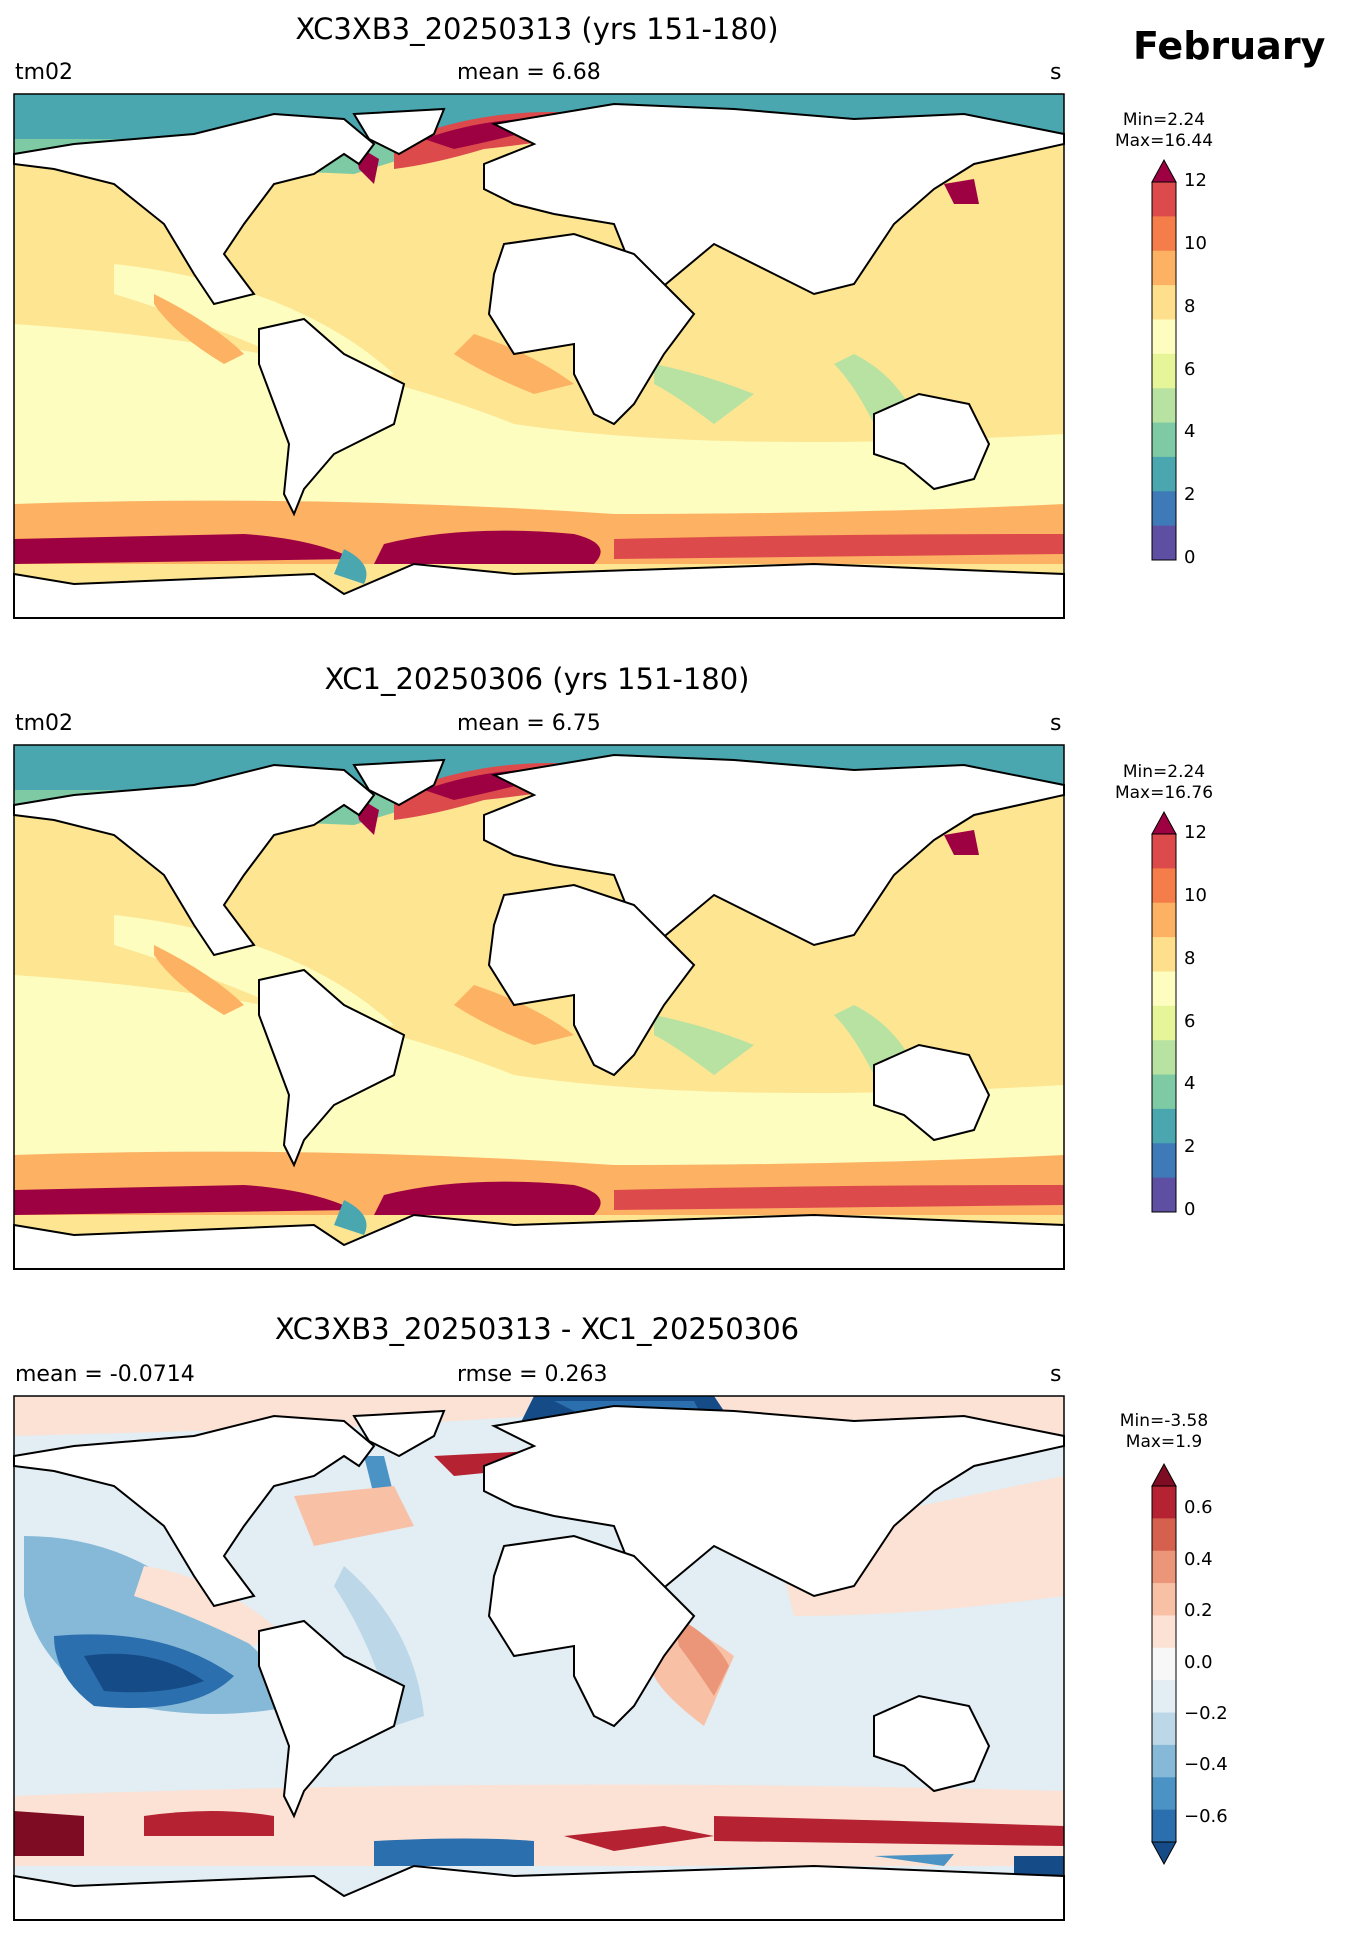 The height and width of the screenshot is (1939, 1358). I want to click on panel-2-max-text: Max=16.76, so click(1164, 793).